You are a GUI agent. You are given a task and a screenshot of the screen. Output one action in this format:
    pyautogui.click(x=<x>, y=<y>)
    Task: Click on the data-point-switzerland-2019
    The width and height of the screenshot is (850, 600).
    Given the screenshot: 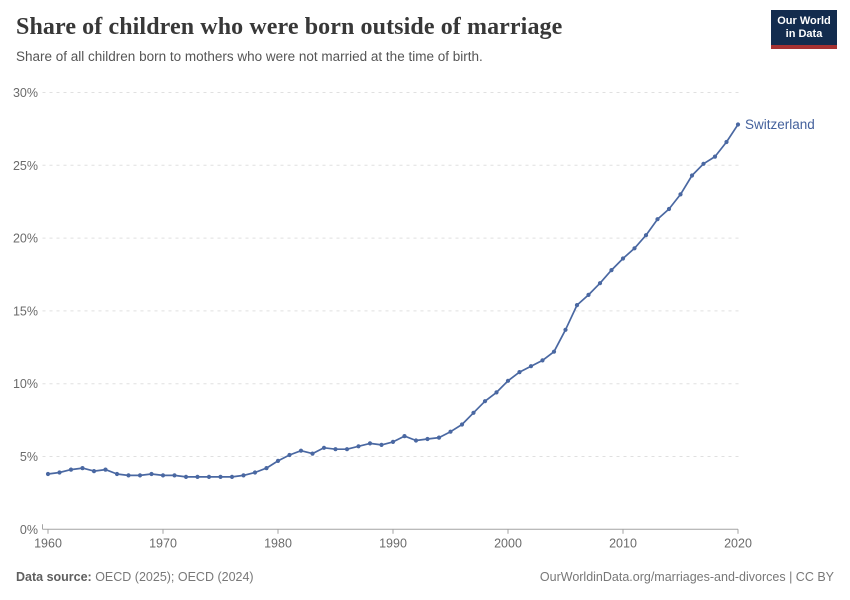 What is the action you would take?
    pyautogui.click(x=726, y=142)
    